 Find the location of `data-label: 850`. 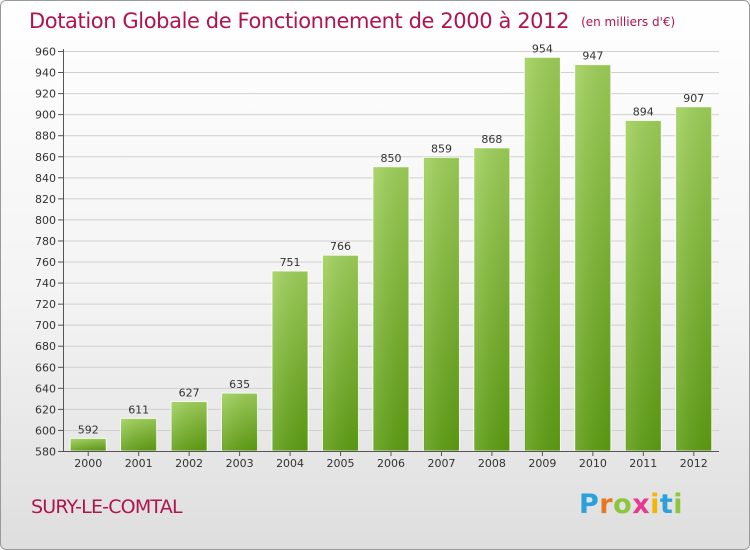

data-label: 850 is located at coordinates (391, 158).